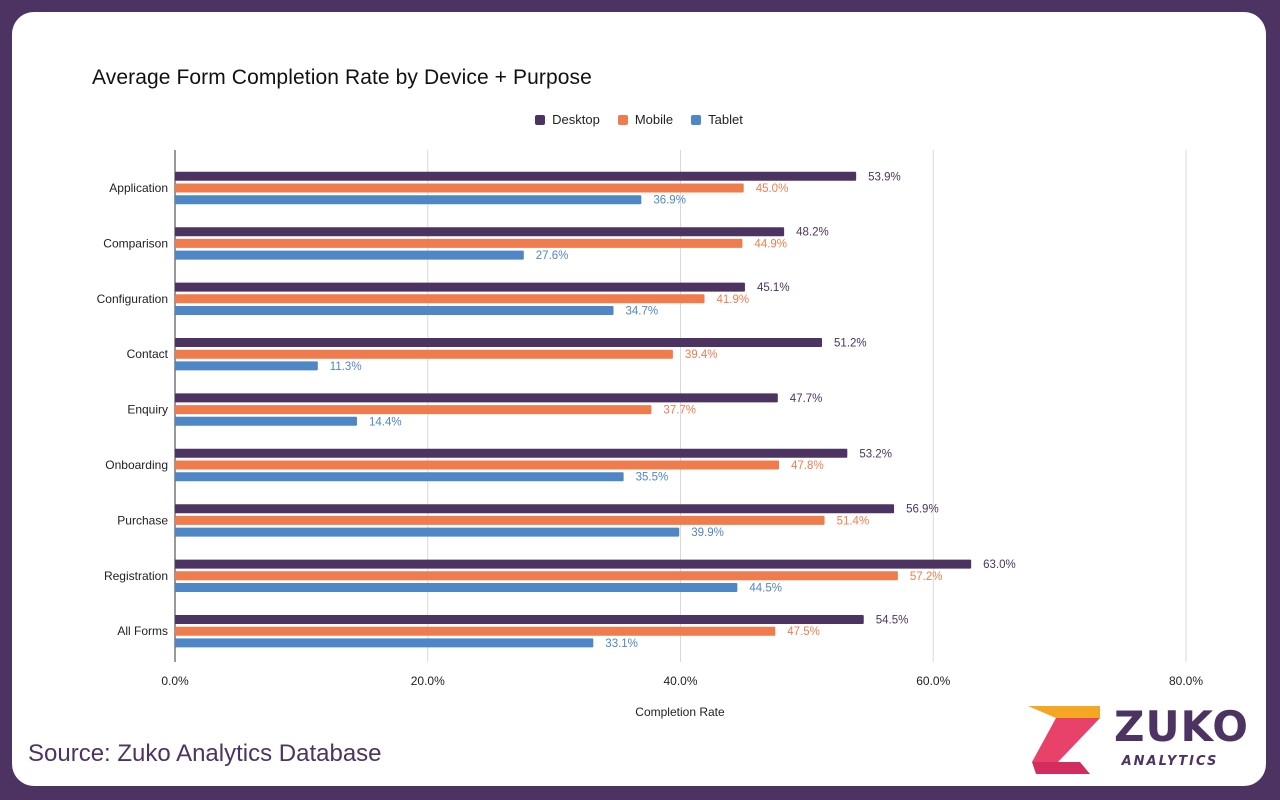 This screenshot has width=1280, height=800. What do you see at coordinates (999, 565) in the screenshot?
I see `data-label-desktop: 63.0%` at bounding box center [999, 565].